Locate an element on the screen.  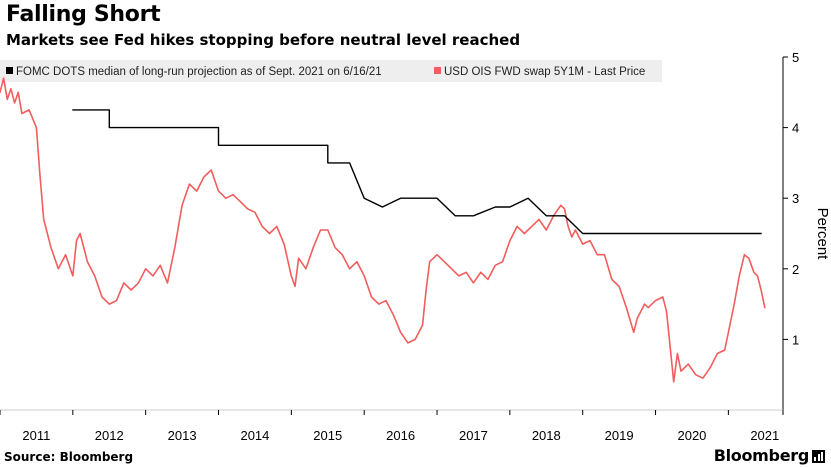
y-tick-label: 1 is located at coordinates (795, 339).